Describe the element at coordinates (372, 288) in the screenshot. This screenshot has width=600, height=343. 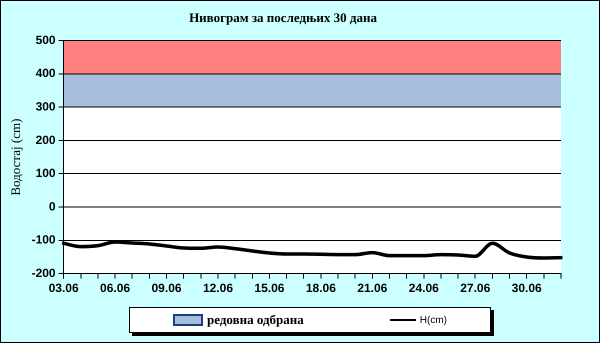
I see `x-tick-label: 21.06` at that location.